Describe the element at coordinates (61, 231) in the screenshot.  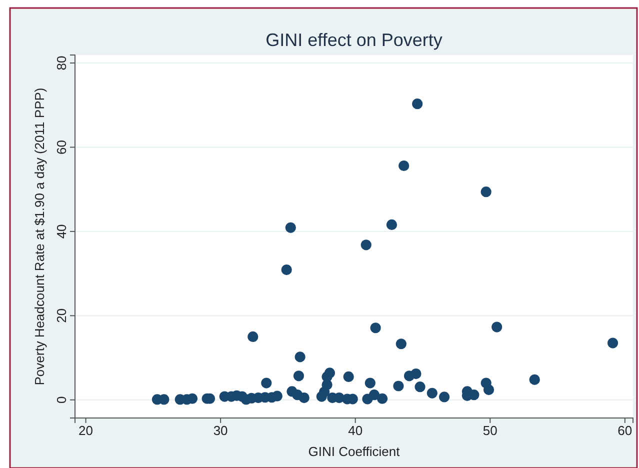
I see `y-tick-label: 40` at that location.